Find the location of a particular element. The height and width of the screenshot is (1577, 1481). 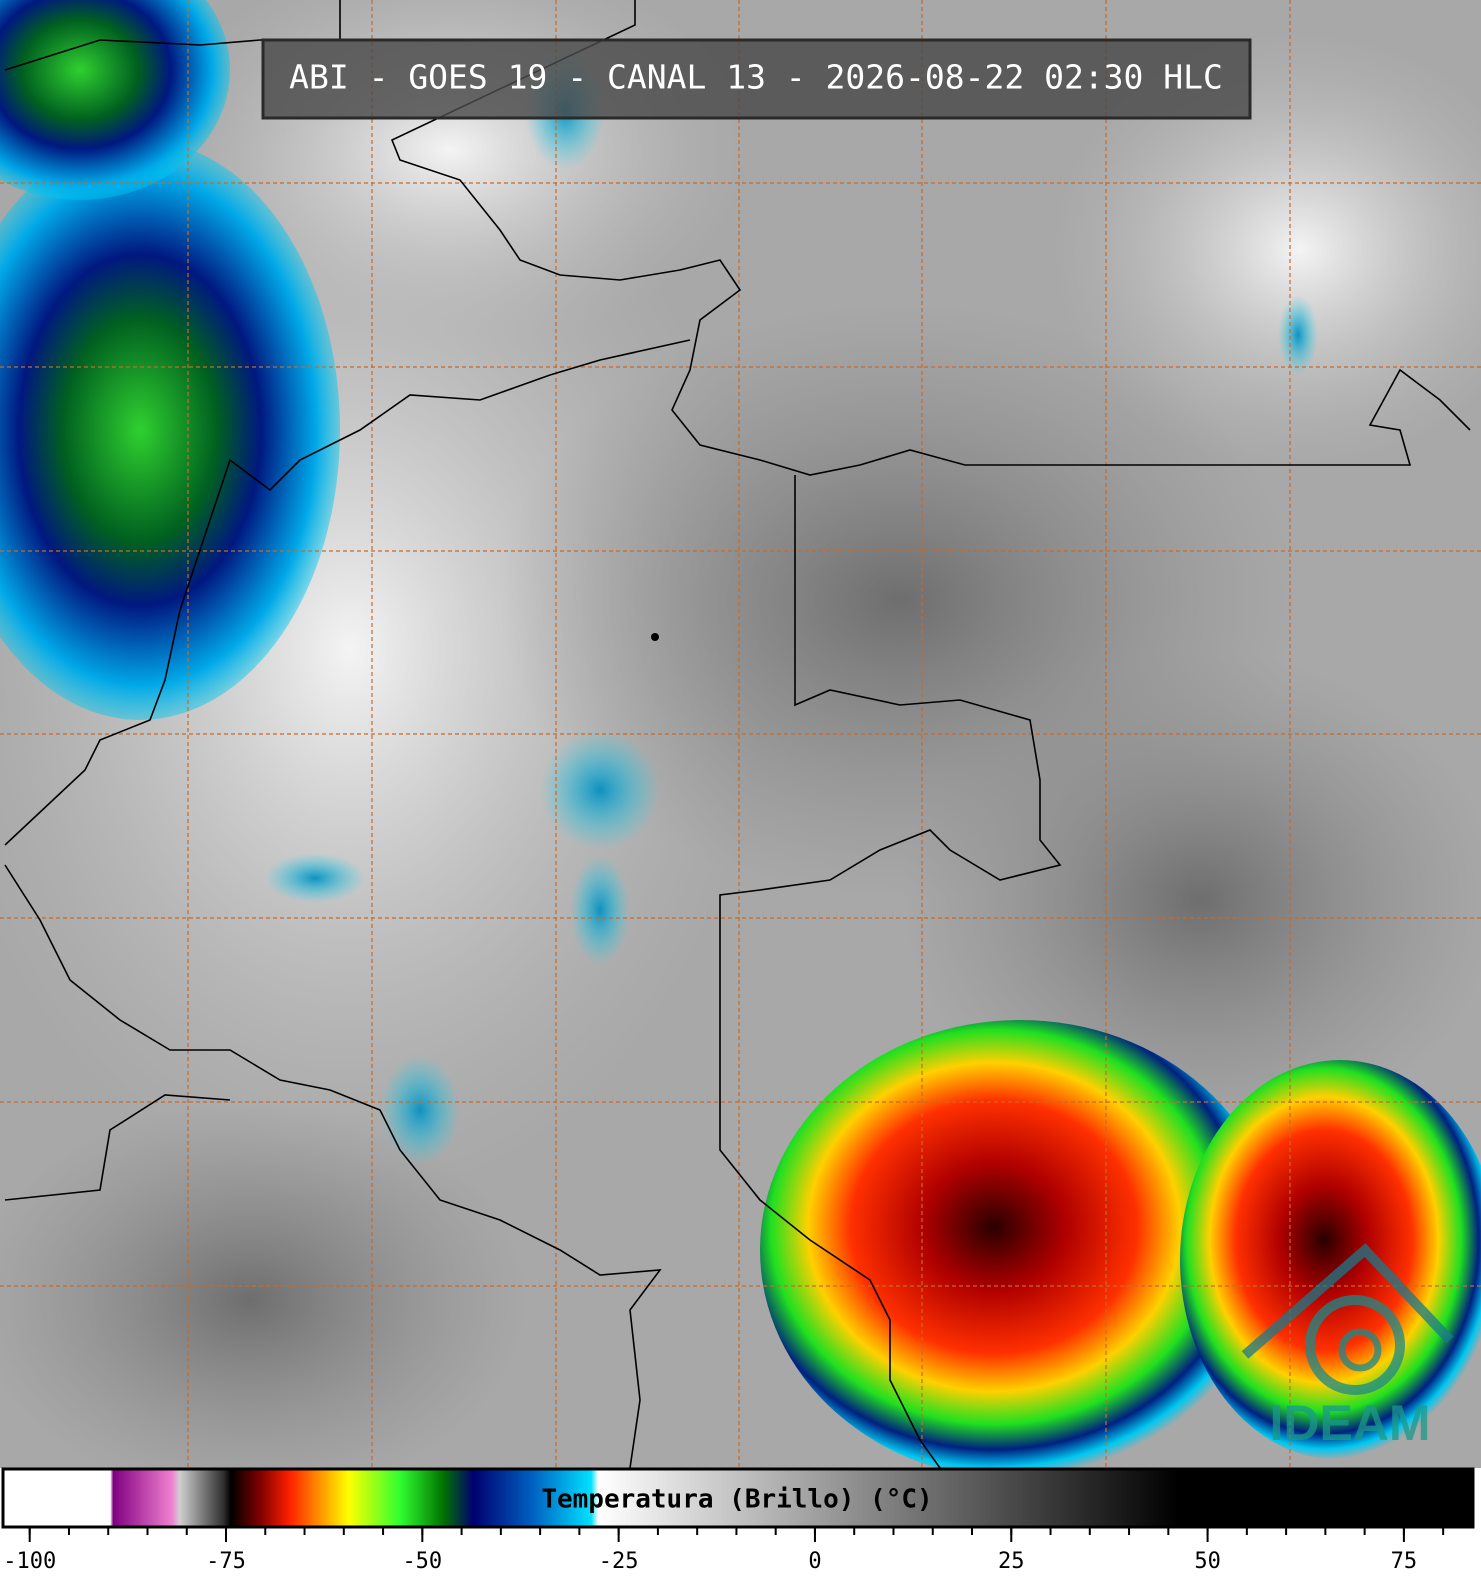

tick-label: -25 is located at coordinates (619, 1561).